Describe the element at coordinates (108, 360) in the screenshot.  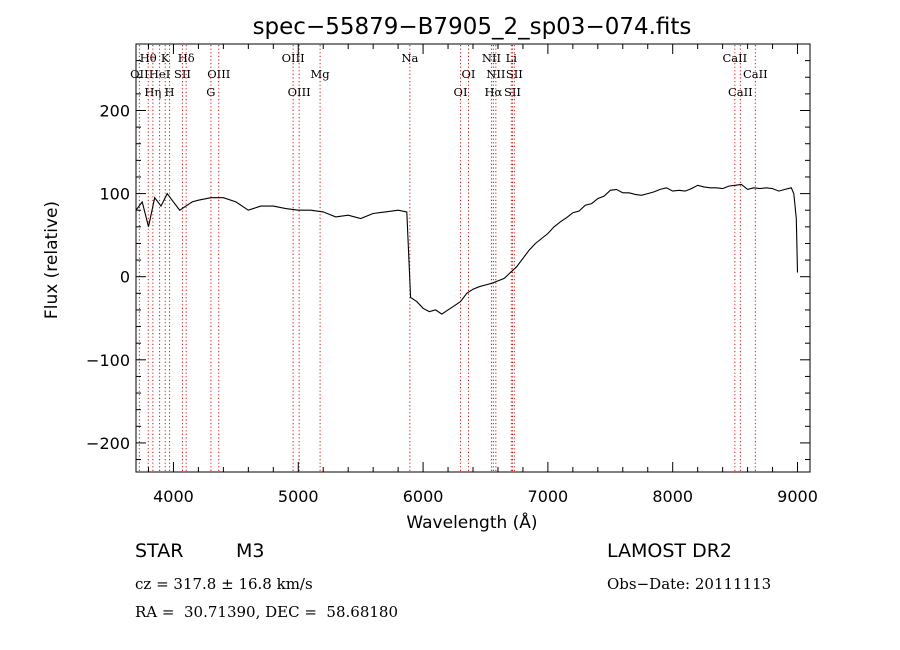
I see `y-tick-label: −100` at that location.